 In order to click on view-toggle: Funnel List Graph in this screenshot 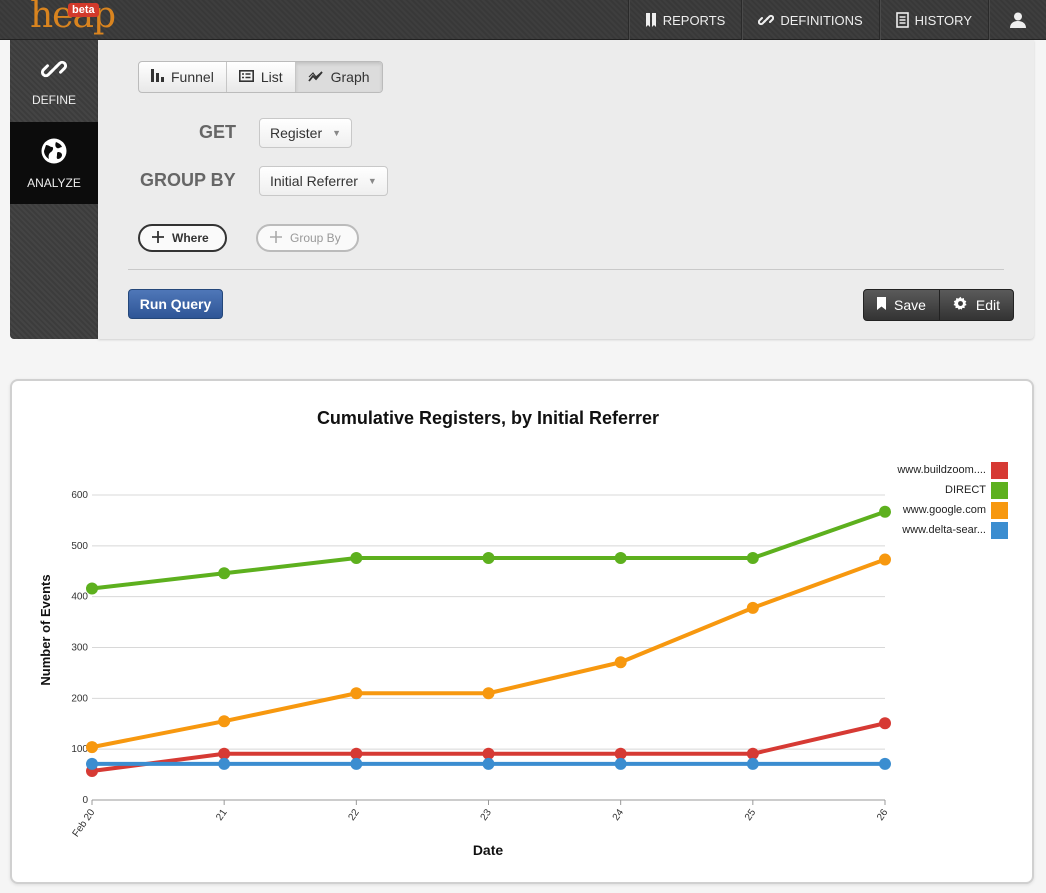, I will do `click(260, 77)`.